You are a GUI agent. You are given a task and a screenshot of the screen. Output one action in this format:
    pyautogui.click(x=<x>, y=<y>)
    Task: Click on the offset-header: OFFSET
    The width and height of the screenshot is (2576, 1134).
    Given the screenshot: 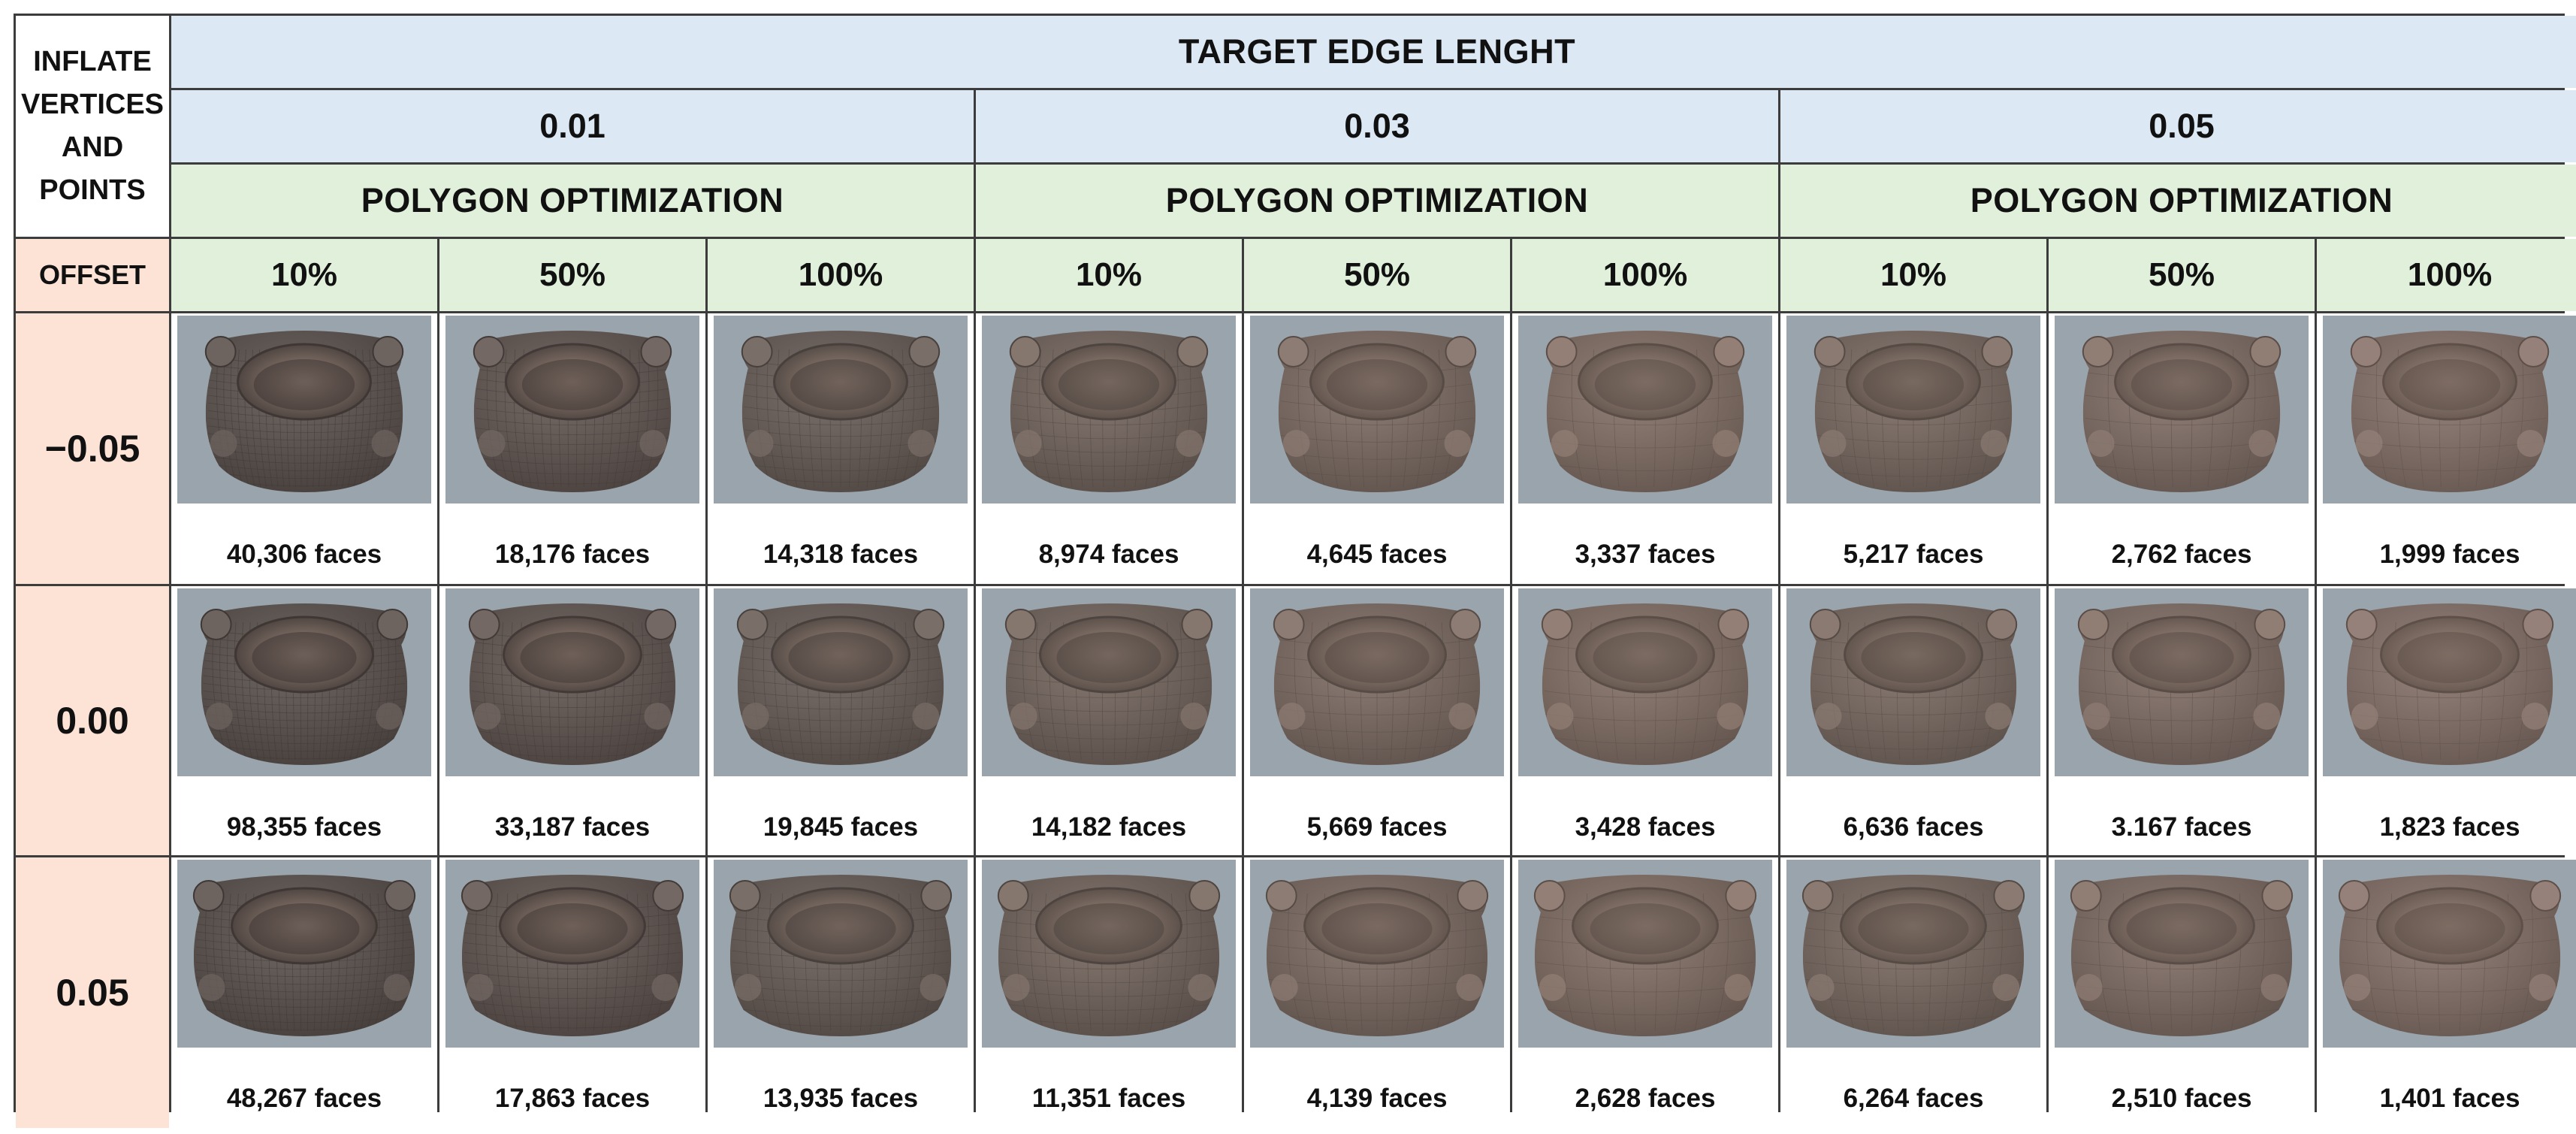 What is the action you would take?
    pyautogui.click(x=92, y=275)
    